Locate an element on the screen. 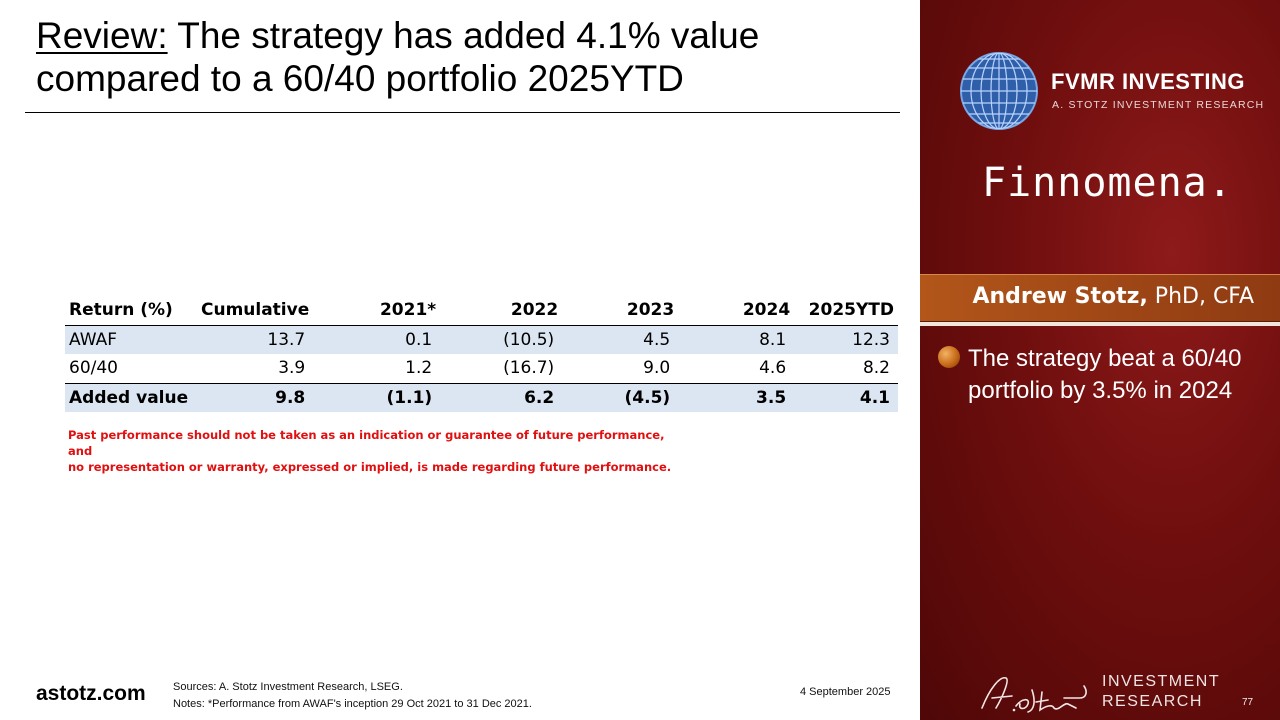 This screenshot has width=1280, height=720. table-cell: (16.7) is located at coordinates (501, 369).